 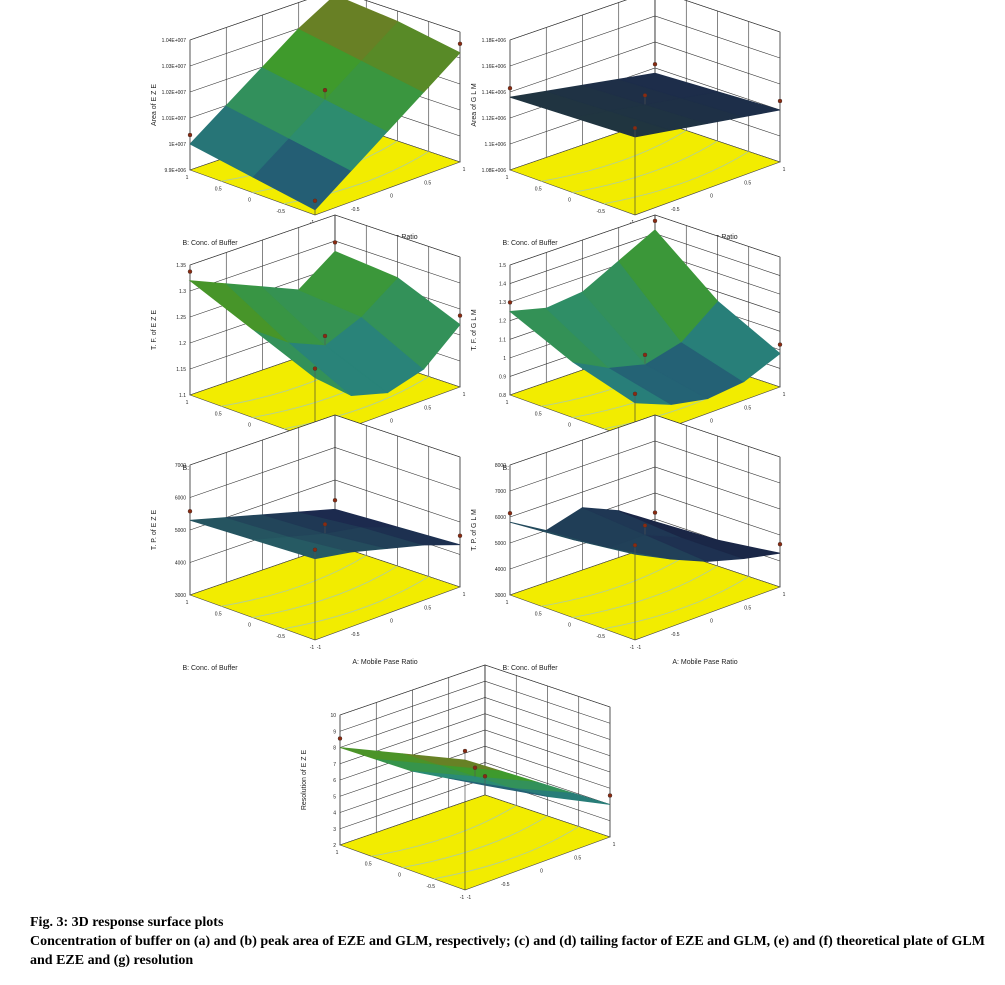 I want to click on z-axis-label: Area of G L M, so click(x=474, y=104).